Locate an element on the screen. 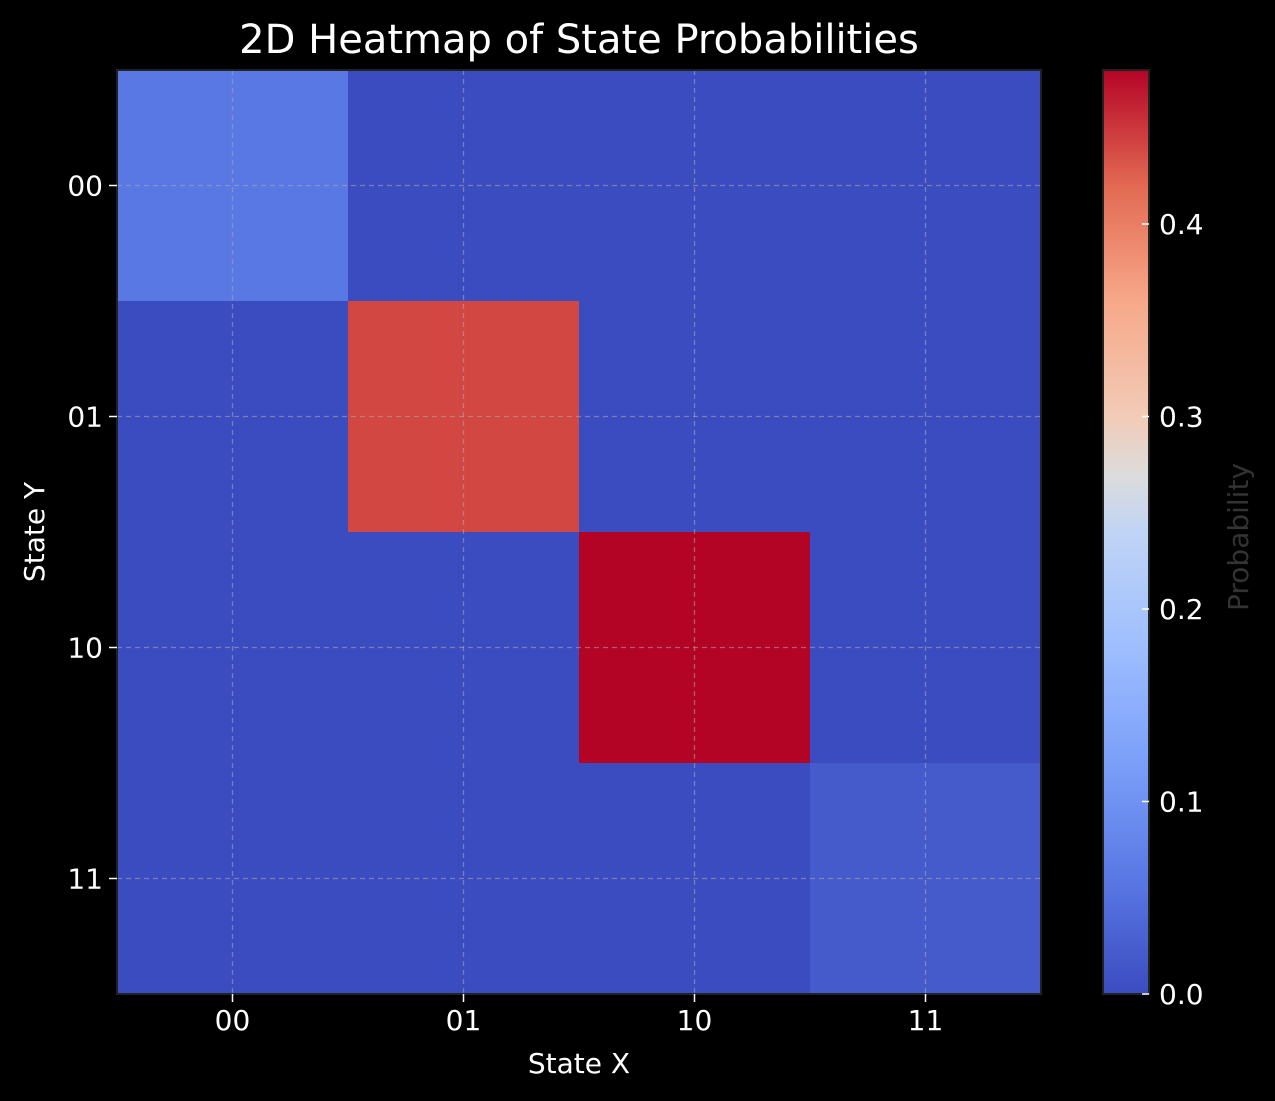  y-axis-label: State Y is located at coordinates (34, 531).